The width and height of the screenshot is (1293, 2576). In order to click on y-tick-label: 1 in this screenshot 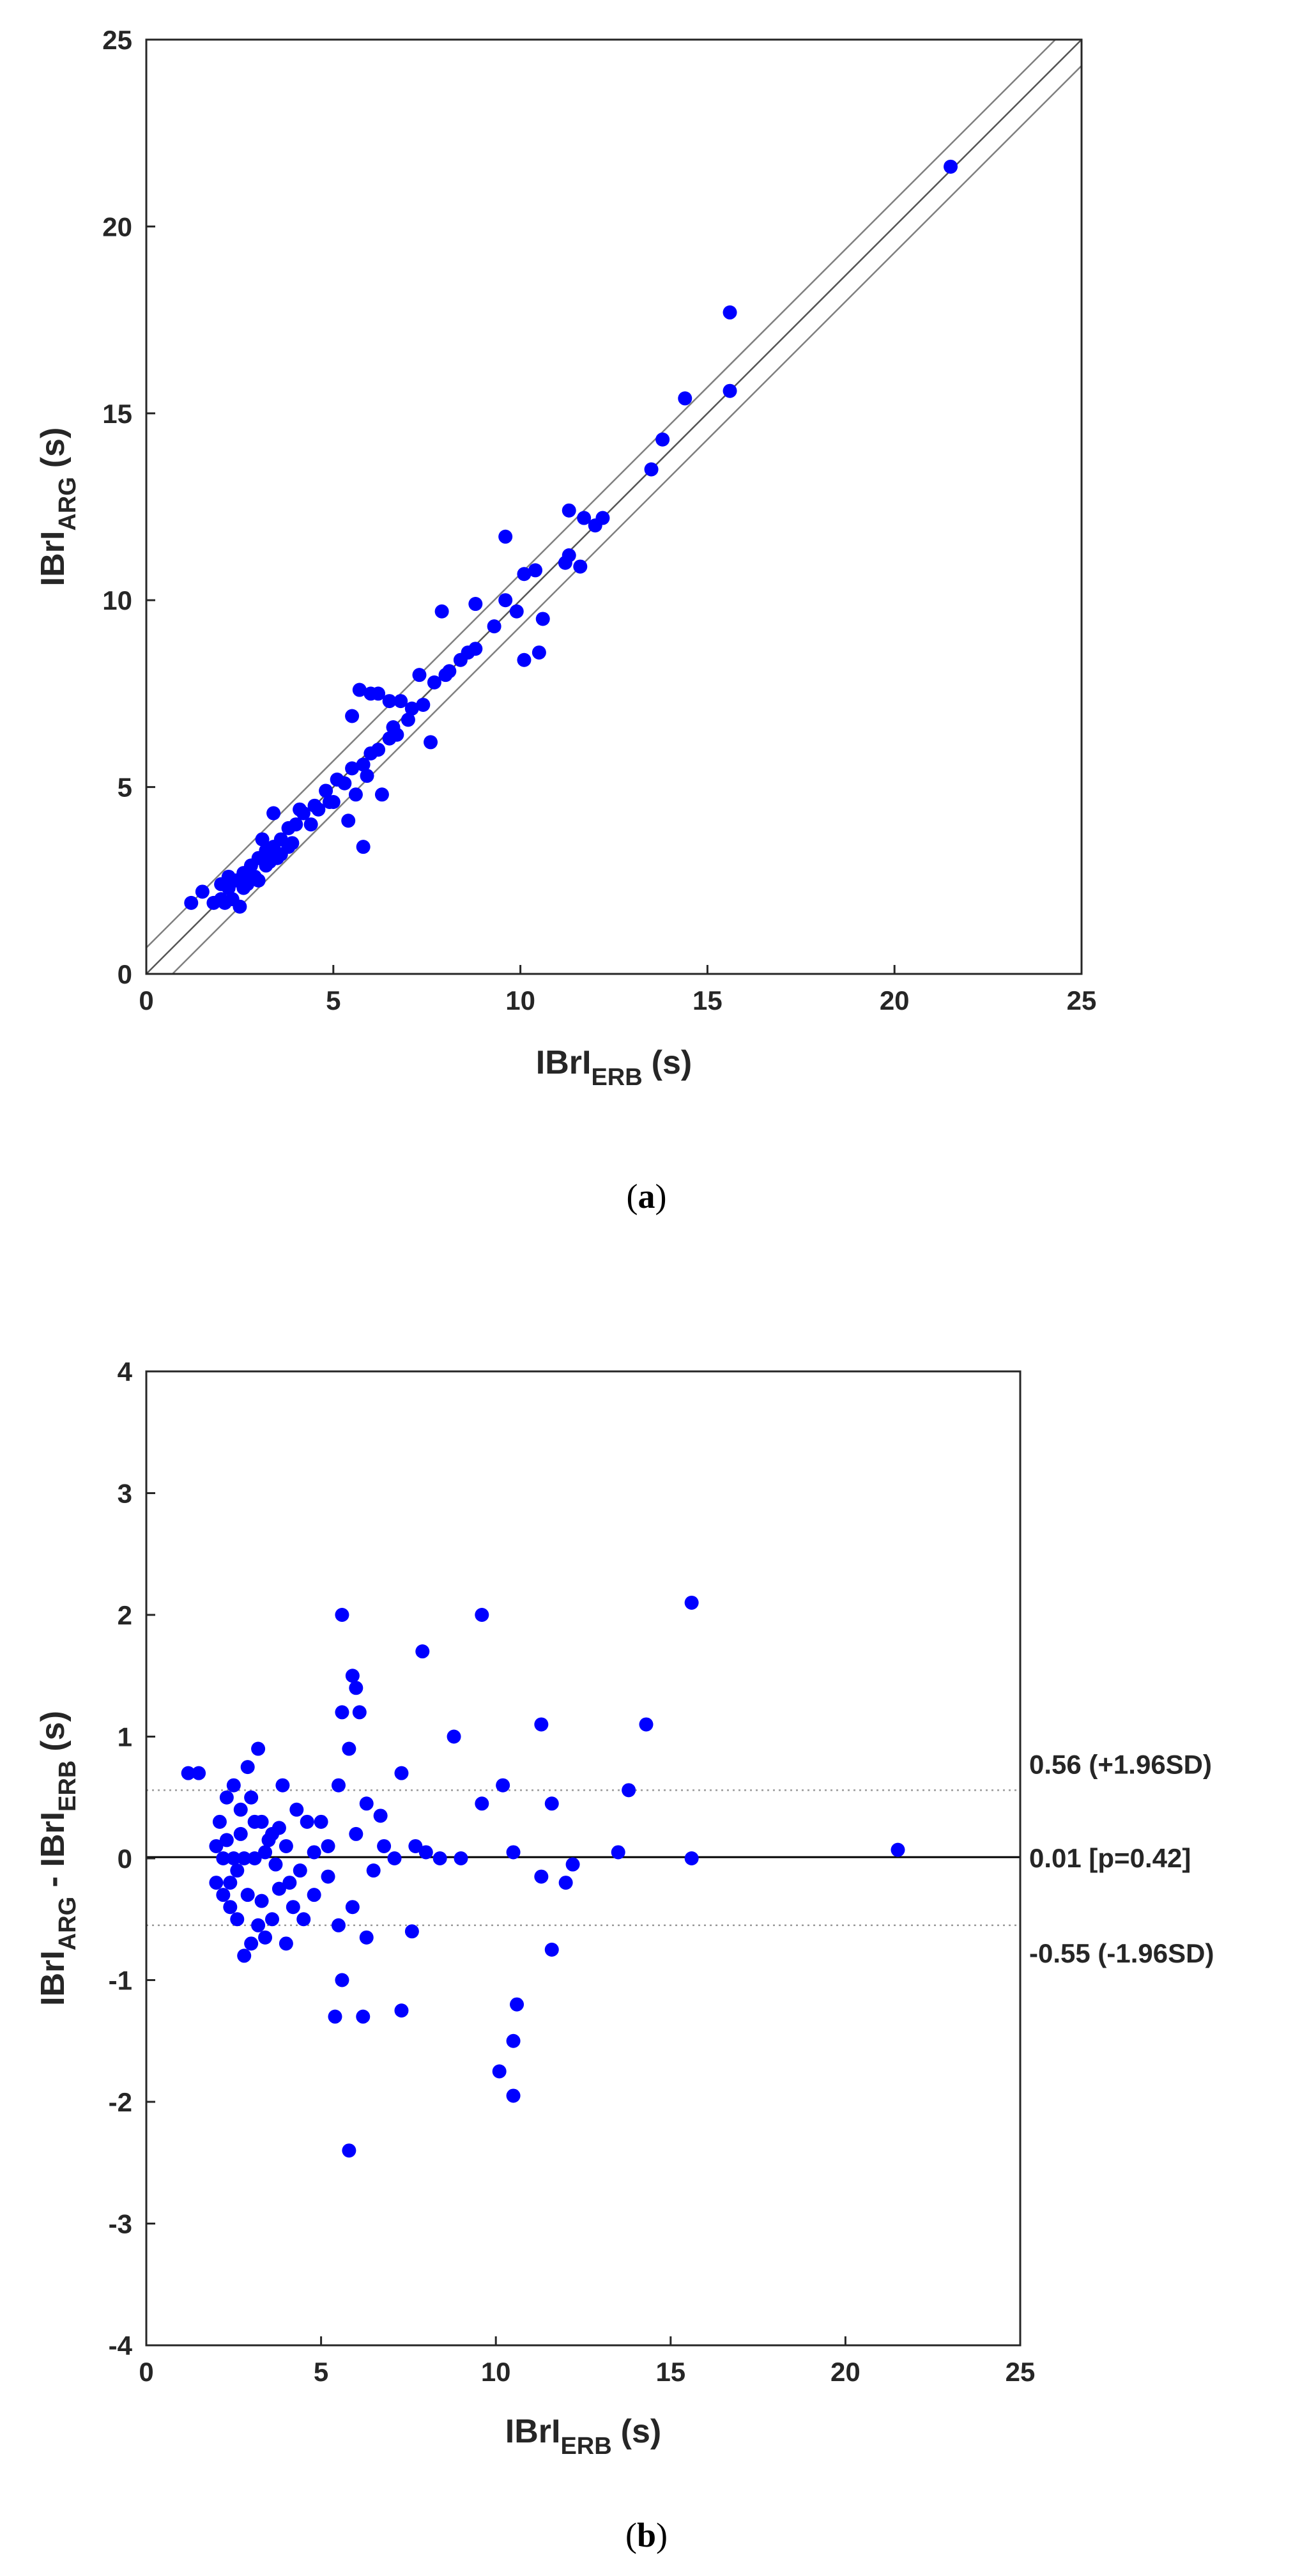, I will do `click(125, 1737)`.